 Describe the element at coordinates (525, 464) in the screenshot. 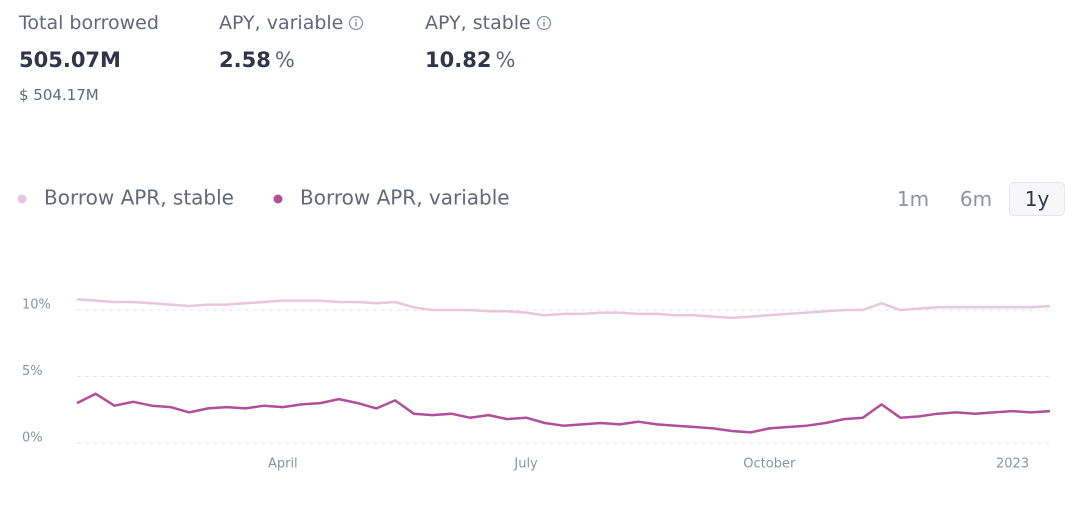

I see `x-tick-label: July` at that location.